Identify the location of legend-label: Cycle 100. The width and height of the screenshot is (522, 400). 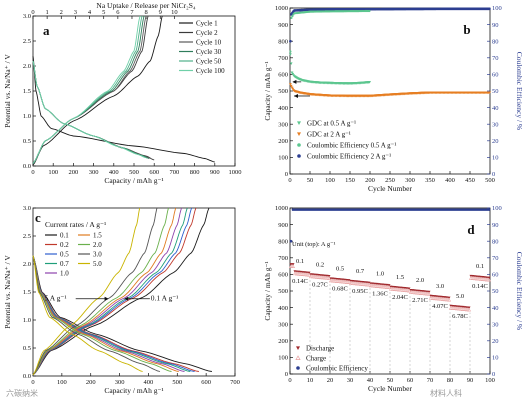
(210, 71).